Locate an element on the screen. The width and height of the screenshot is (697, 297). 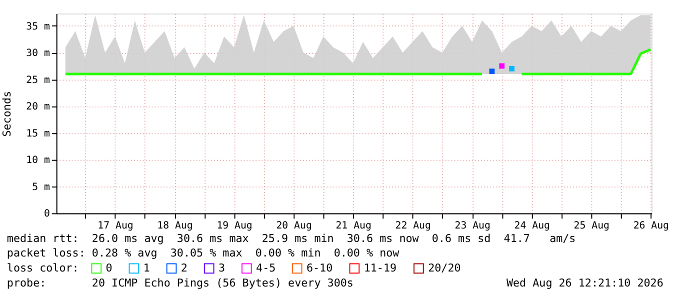
y-tick-label: 25 m is located at coordinates (38, 80).